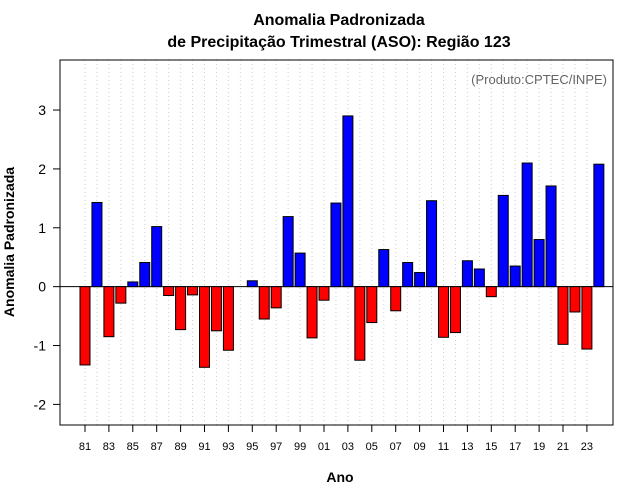  What do you see at coordinates (443, 447) in the screenshot?
I see `x-tick-label: 11` at bounding box center [443, 447].